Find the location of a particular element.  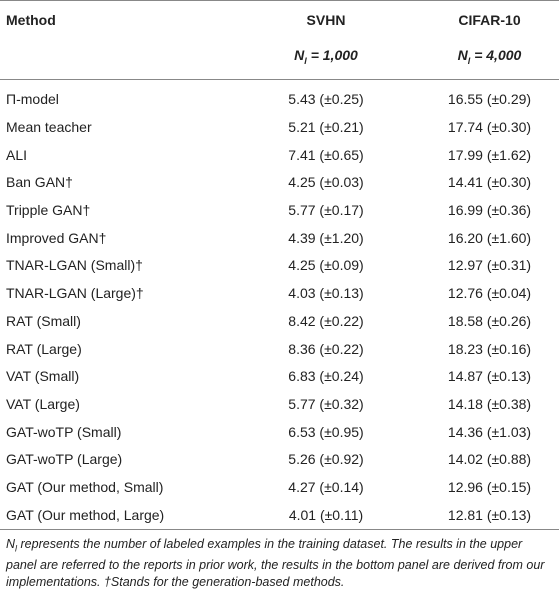

value-cell: 14.02 (±0.88) is located at coordinates (489, 459).